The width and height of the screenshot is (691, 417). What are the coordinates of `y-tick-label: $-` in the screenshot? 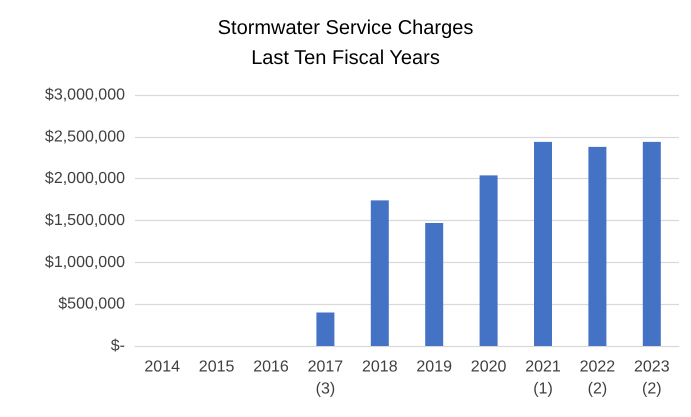 It's located at (117, 346).